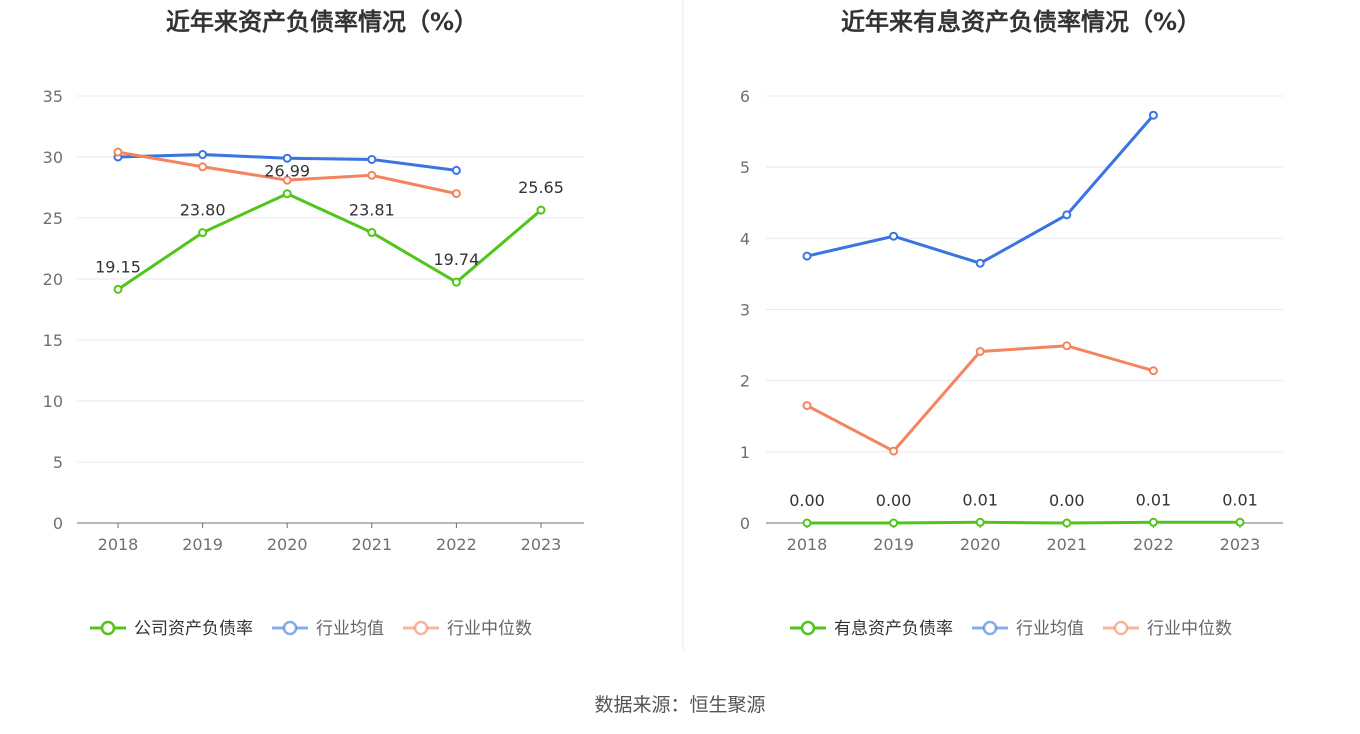 This screenshot has width=1360, height=734. I want to click on y-tick-label: 3, so click(745, 310).